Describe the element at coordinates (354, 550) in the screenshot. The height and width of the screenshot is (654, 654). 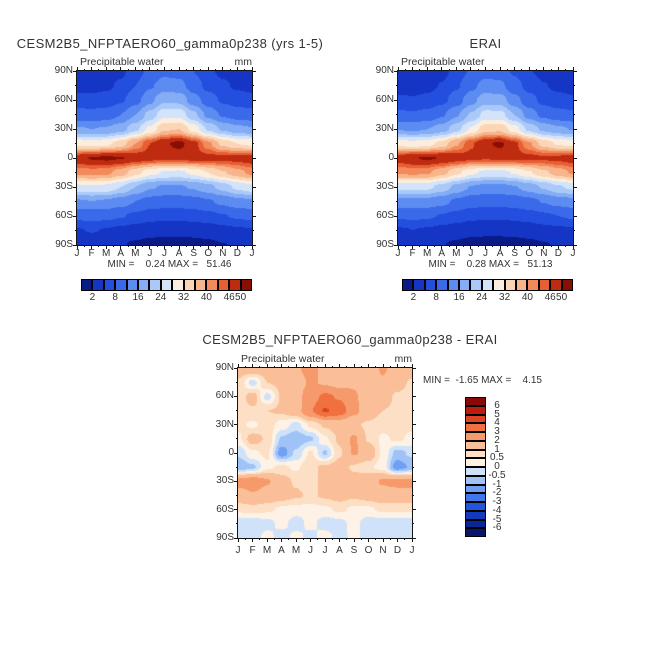
I see `x-tick-label: S` at that location.